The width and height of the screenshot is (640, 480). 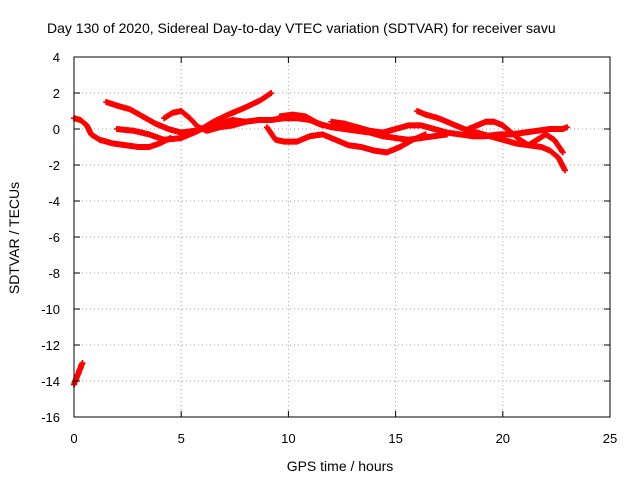 What do you see at coordinates (50, 309) in the screenshot?
I see `y-tick-label: -10` at bounding box center [50, 309].